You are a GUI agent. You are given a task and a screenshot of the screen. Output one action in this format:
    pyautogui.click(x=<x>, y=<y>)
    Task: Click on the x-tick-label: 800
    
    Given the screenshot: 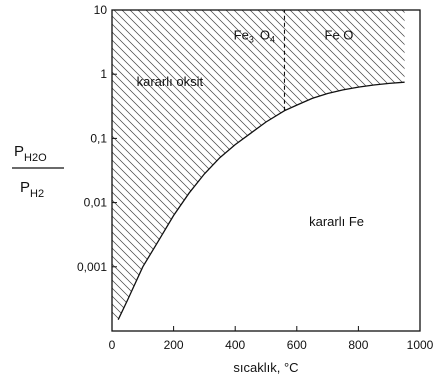 What is the action you would take?
    pyautogui.click(x=358, y=345)
    